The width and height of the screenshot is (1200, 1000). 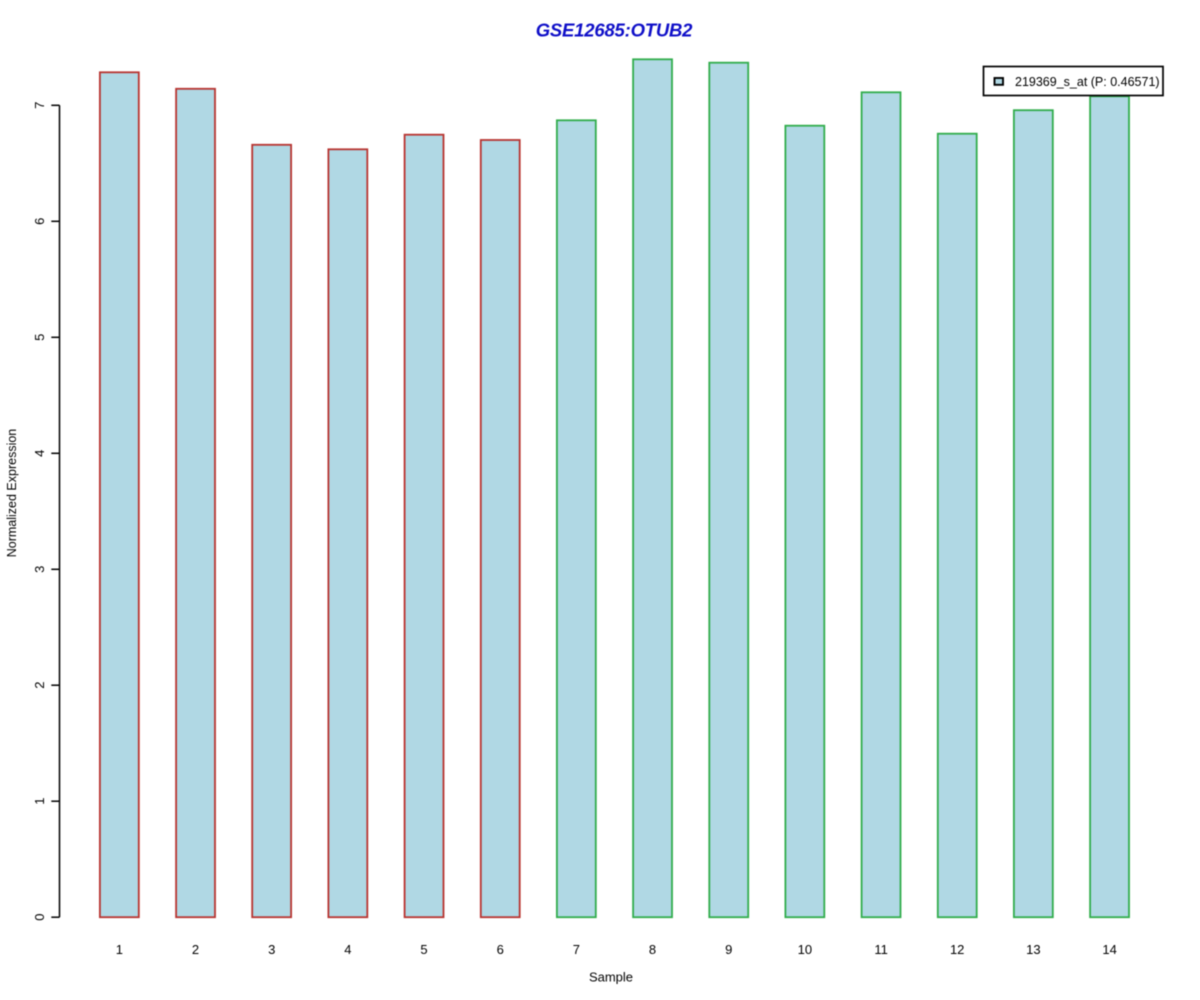 What do you see at coordinates (1033, 949) in the screenshot?
I see `svg-text: 13` at bounding box center [1033, 949].